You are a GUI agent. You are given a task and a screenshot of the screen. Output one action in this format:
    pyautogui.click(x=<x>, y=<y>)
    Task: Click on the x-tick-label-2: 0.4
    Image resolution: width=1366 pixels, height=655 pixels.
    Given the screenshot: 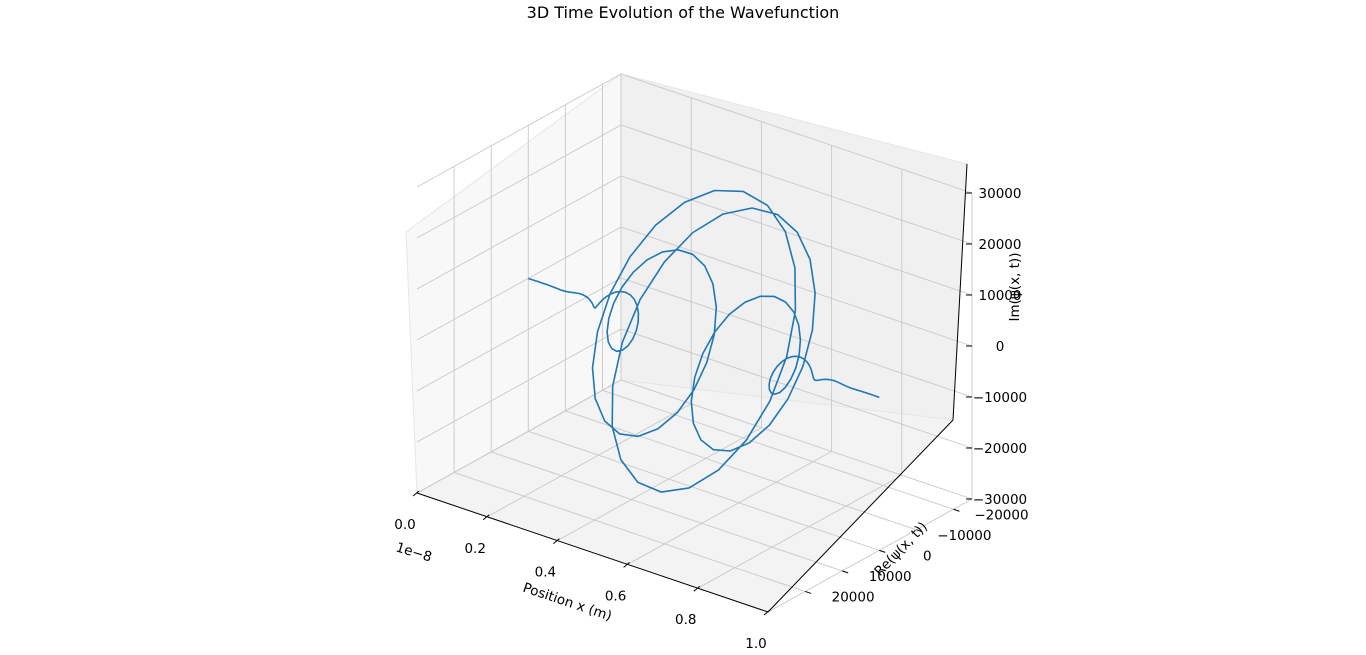 What is the action you would take?
    pyautogui.click(x=545, y=573)
    